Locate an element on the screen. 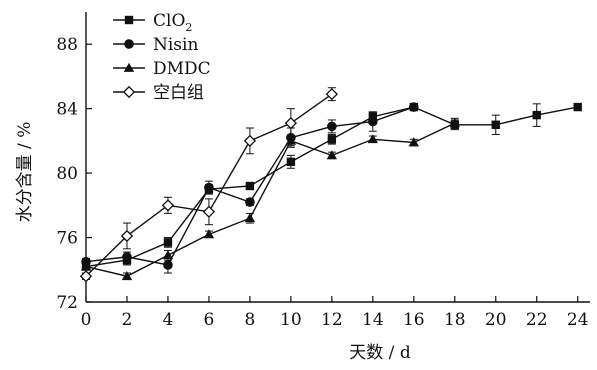 Image resolution: width=597 pixels, height=370 pixels. x-tick-label: 14 is located at coordinates (373, 320).